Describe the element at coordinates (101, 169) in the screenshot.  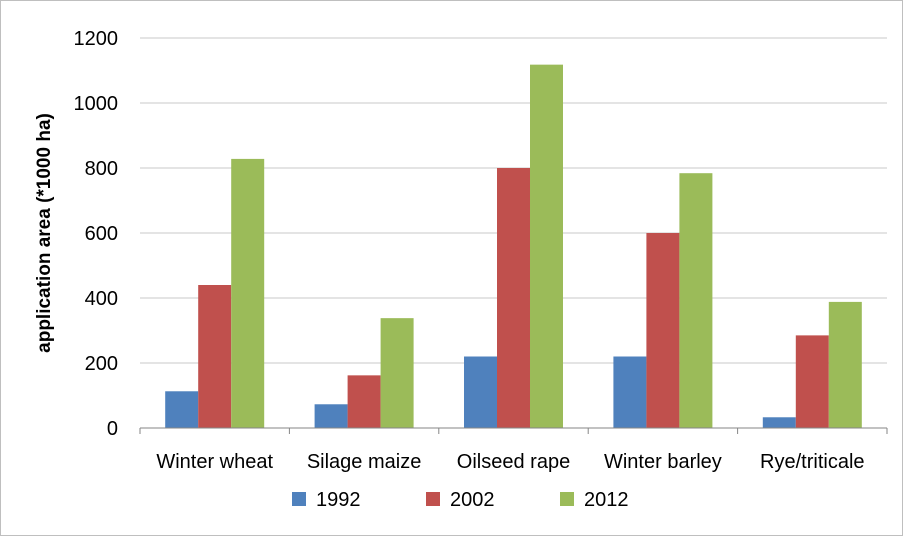
I see `y-tick-label: 800` at that location.